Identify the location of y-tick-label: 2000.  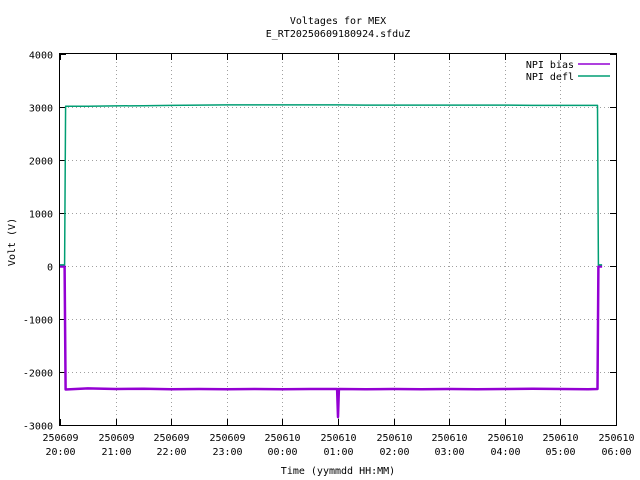
(41, 162).